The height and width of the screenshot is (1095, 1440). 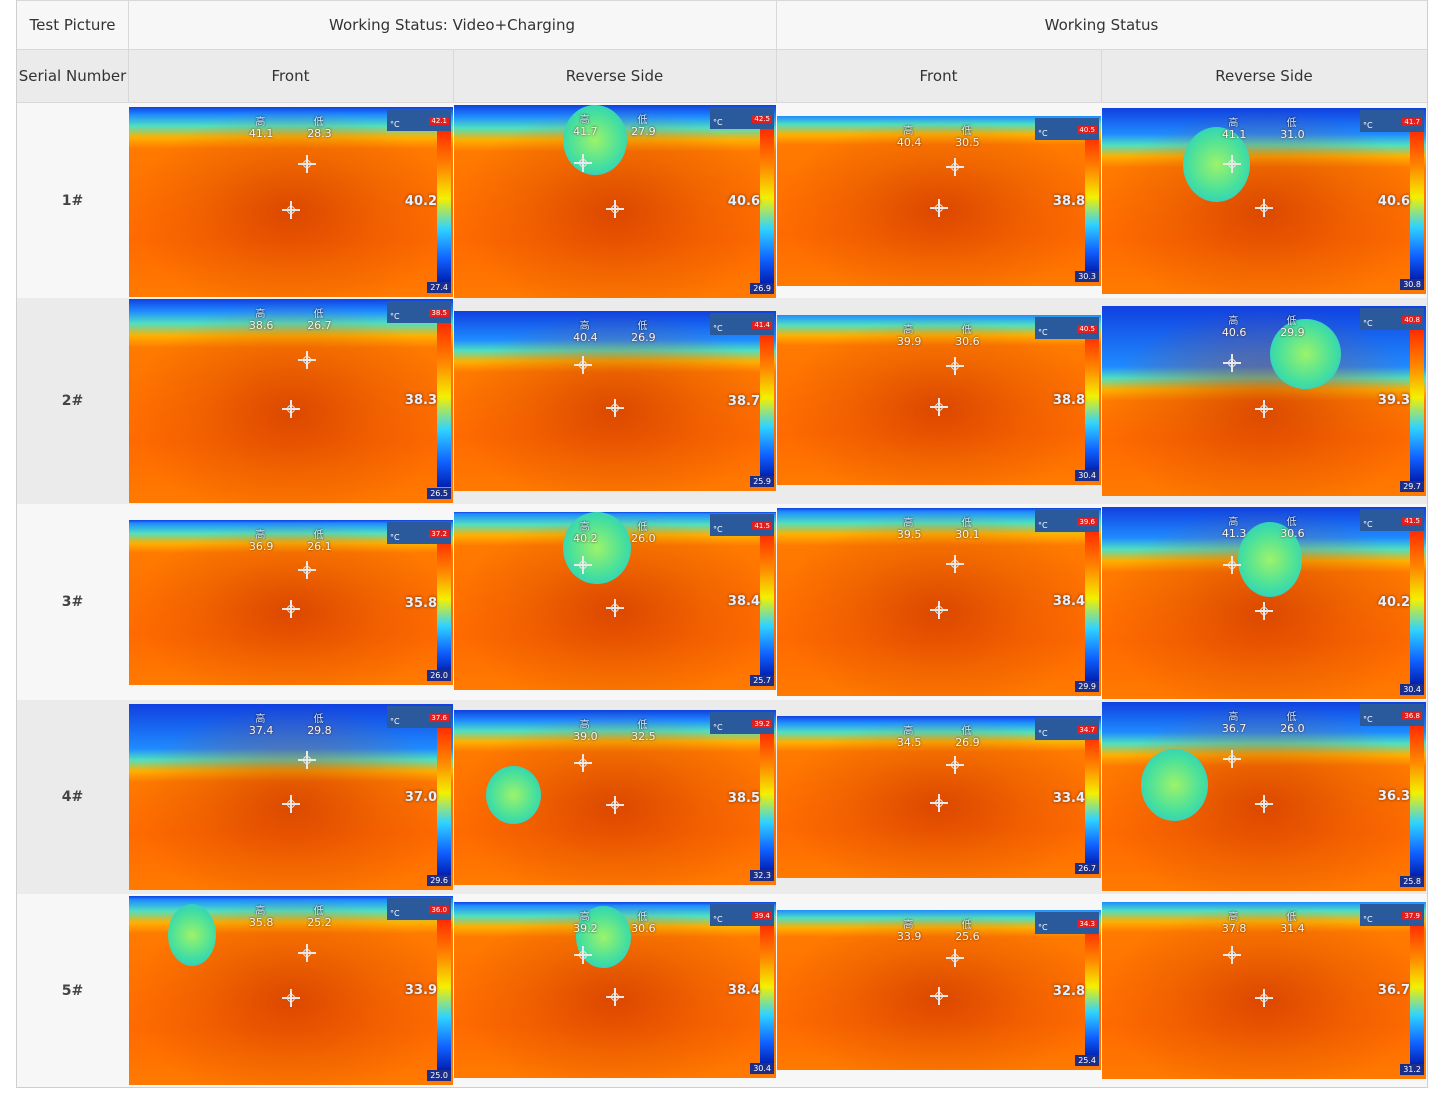 I want to click on unit-box: °C 36.0, so click(x=419, y=909).